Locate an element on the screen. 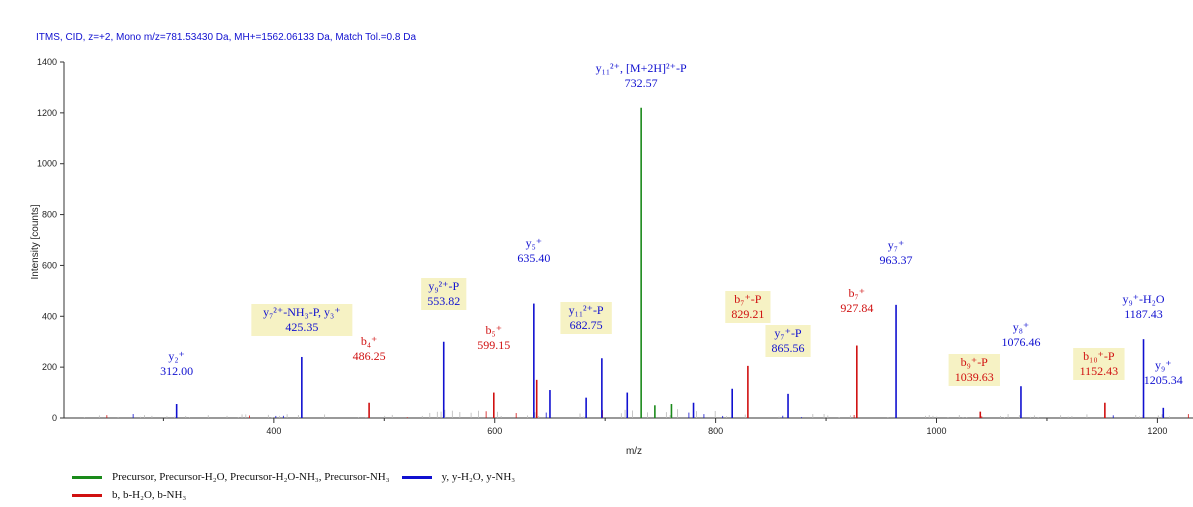 The height and width of the screenshot is (507, 1193). peak-label: b₇⁺927.84 is located at coordinates (856, 300).